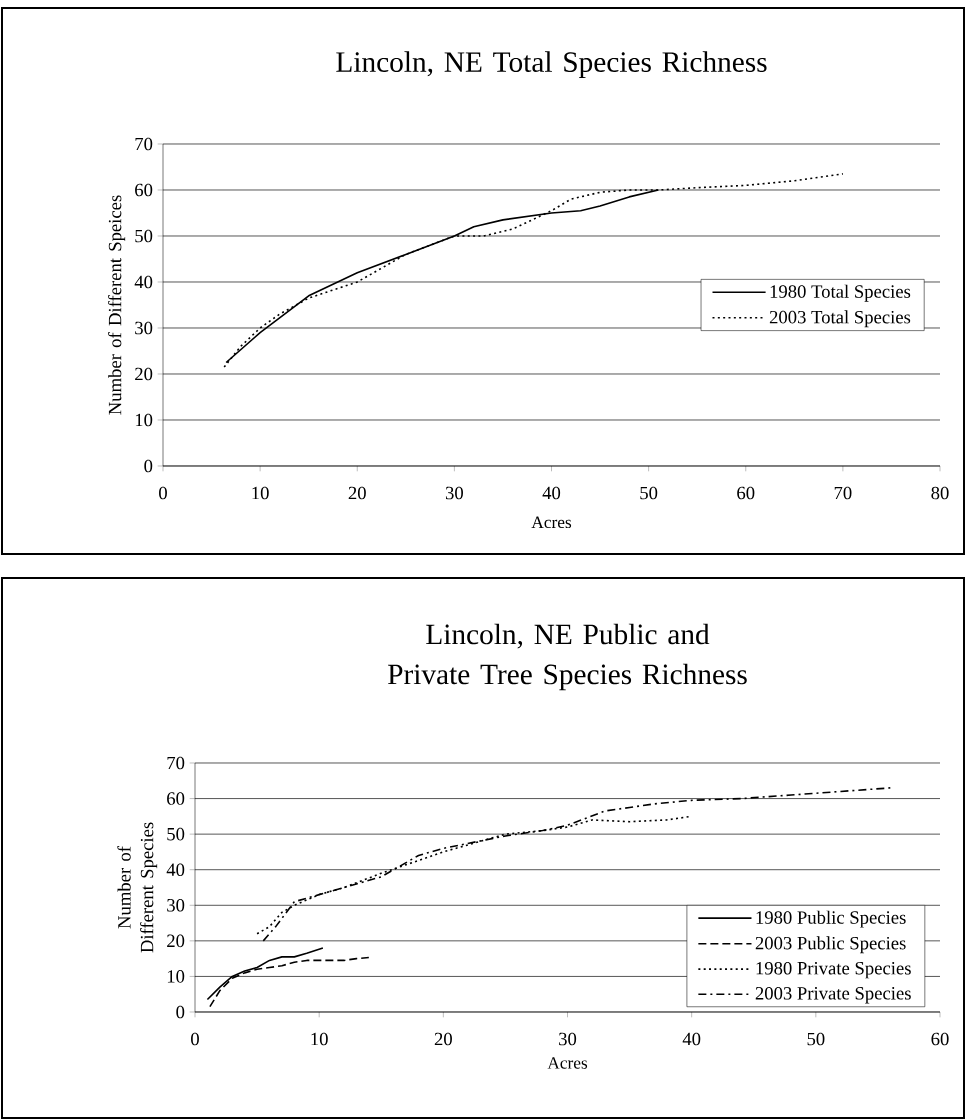  Describe the element at coordinates (195, 1039) in the screenshot. I see `x-tick-label: 0` at that location.